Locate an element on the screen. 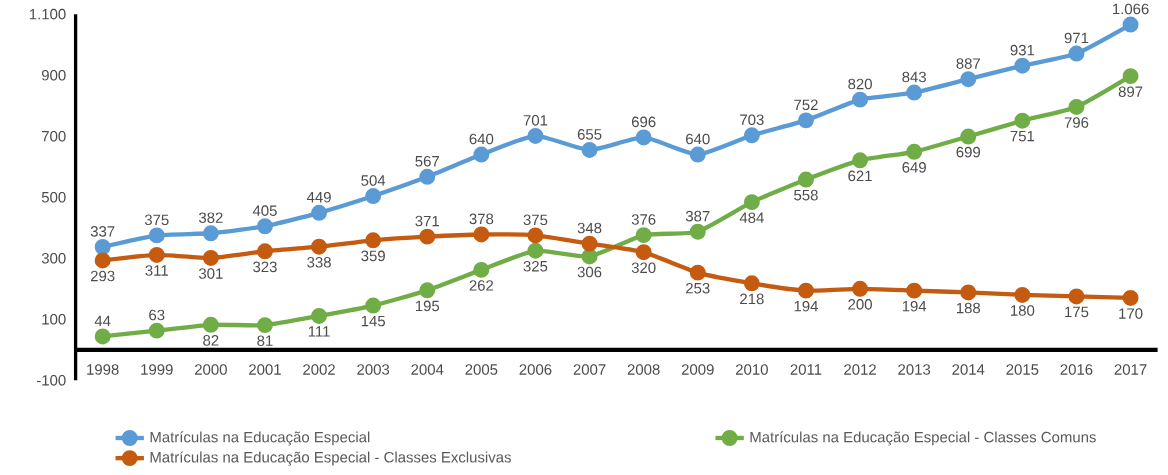  data-label: 796 is located at coordinates (1076, 122).